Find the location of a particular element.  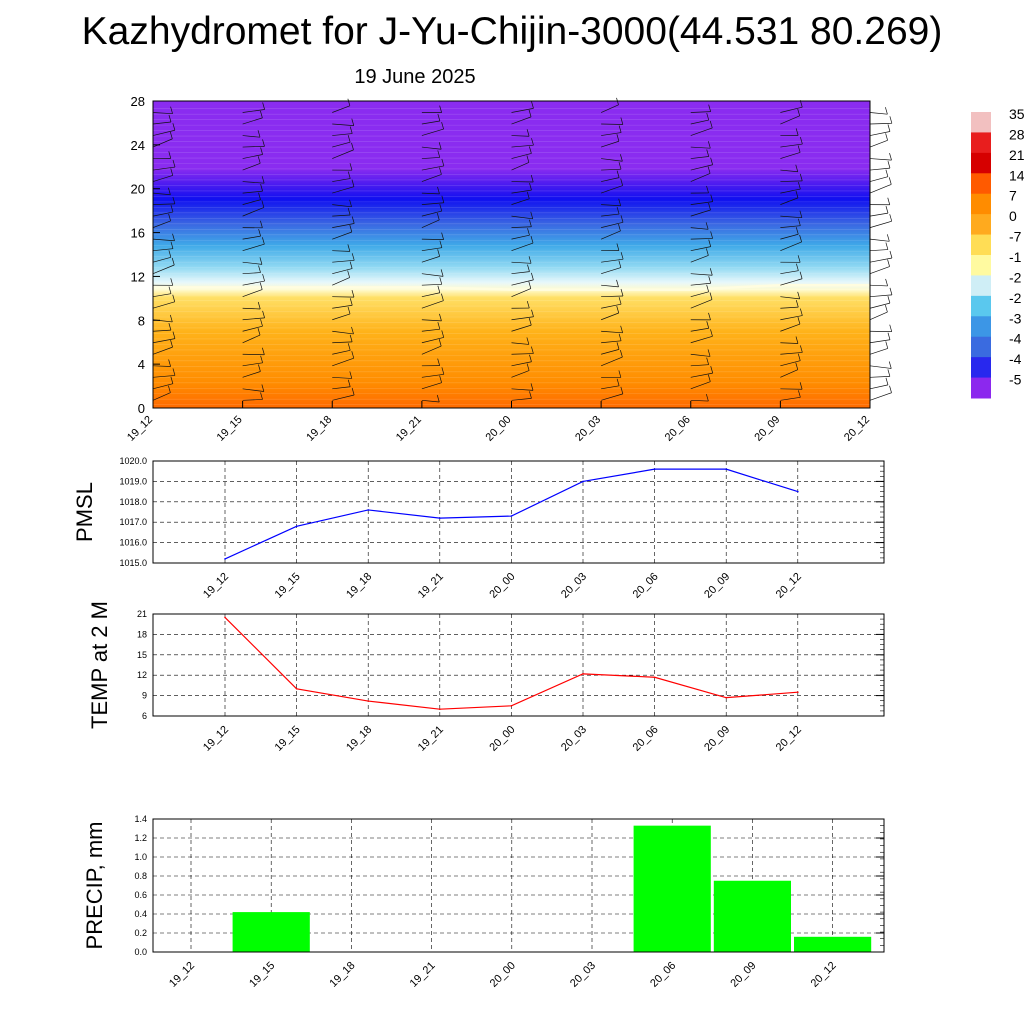

date-label: 19 June 2025 is located at coordinates (415, 77).